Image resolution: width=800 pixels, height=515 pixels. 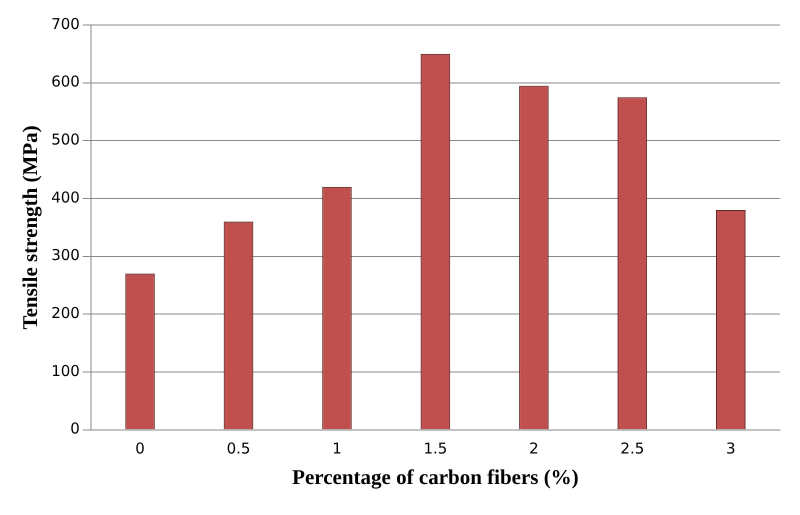 What do you see at coordinates (75, 429) in the screenshot?
I see `y-tick-label: 0` at bounding box center [75, 429].